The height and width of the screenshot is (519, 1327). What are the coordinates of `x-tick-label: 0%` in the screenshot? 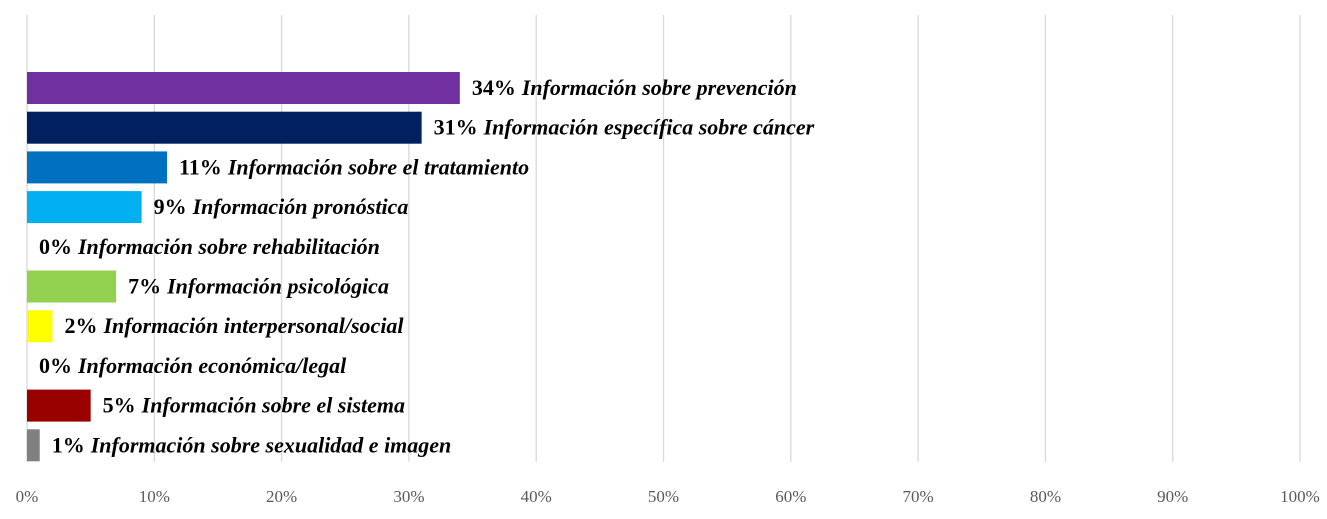 It's located at (27, 496).